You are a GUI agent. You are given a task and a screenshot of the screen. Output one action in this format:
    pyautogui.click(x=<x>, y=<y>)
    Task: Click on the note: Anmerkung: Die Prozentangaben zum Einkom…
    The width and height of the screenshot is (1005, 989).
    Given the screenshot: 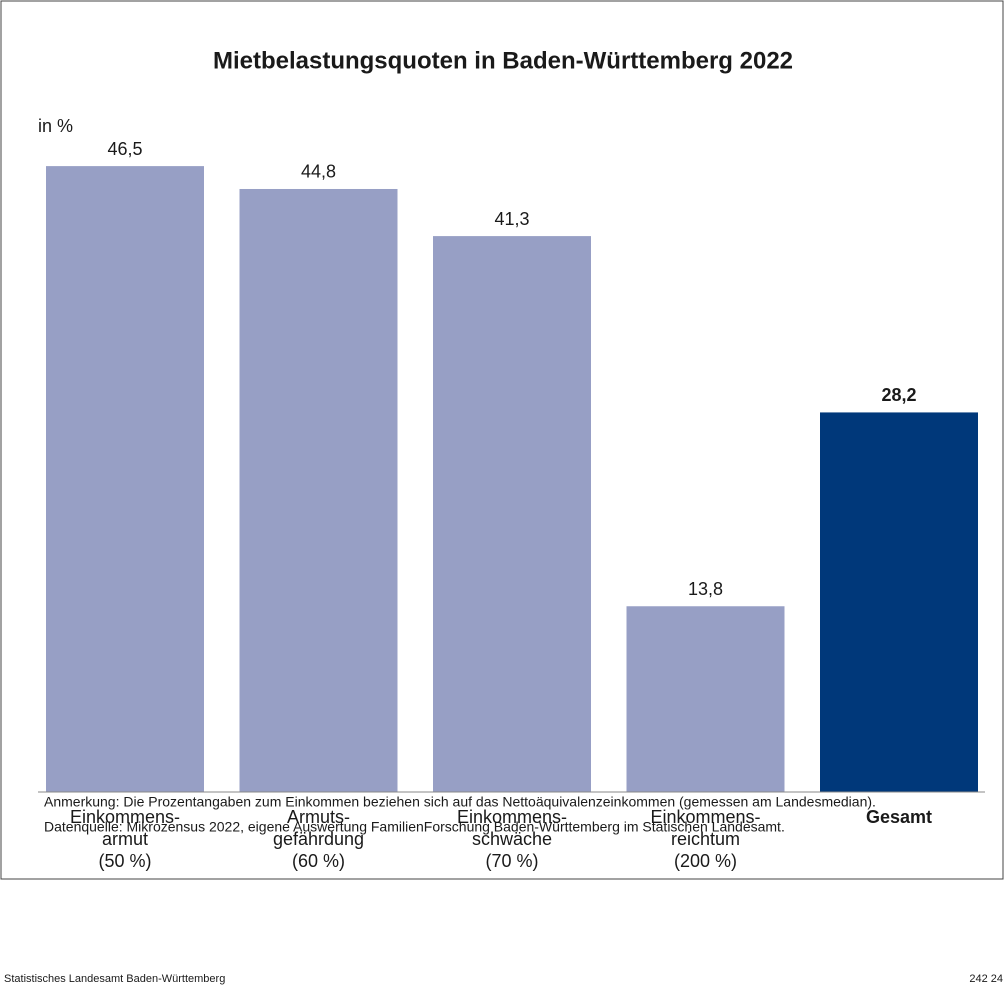 What is the action you would take?
    pyautogui.click(x=460, y=802)
    